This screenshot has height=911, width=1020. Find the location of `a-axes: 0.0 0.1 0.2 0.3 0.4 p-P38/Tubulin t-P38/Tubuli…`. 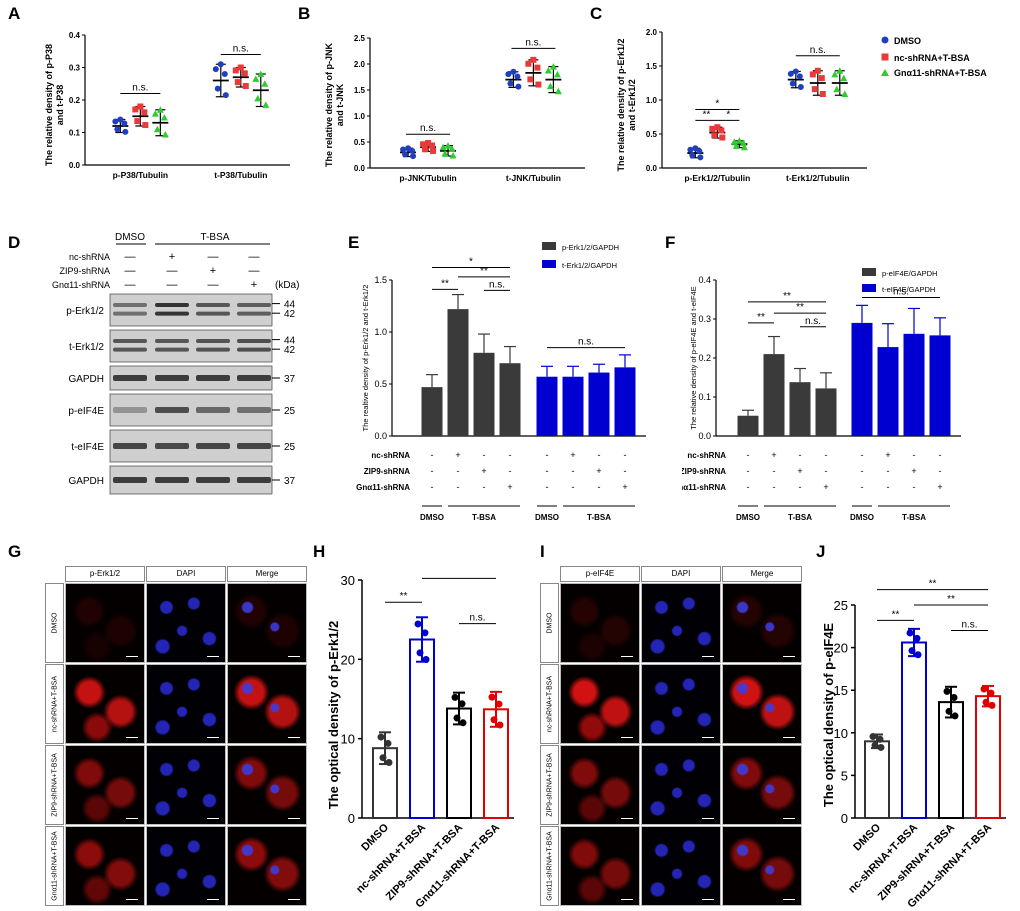

a-axes: 0.0 0.1 0.2 0.3 0.4 p-P38/Tubulin t-P38/Tubuli… is located at coordinates (179, 105).